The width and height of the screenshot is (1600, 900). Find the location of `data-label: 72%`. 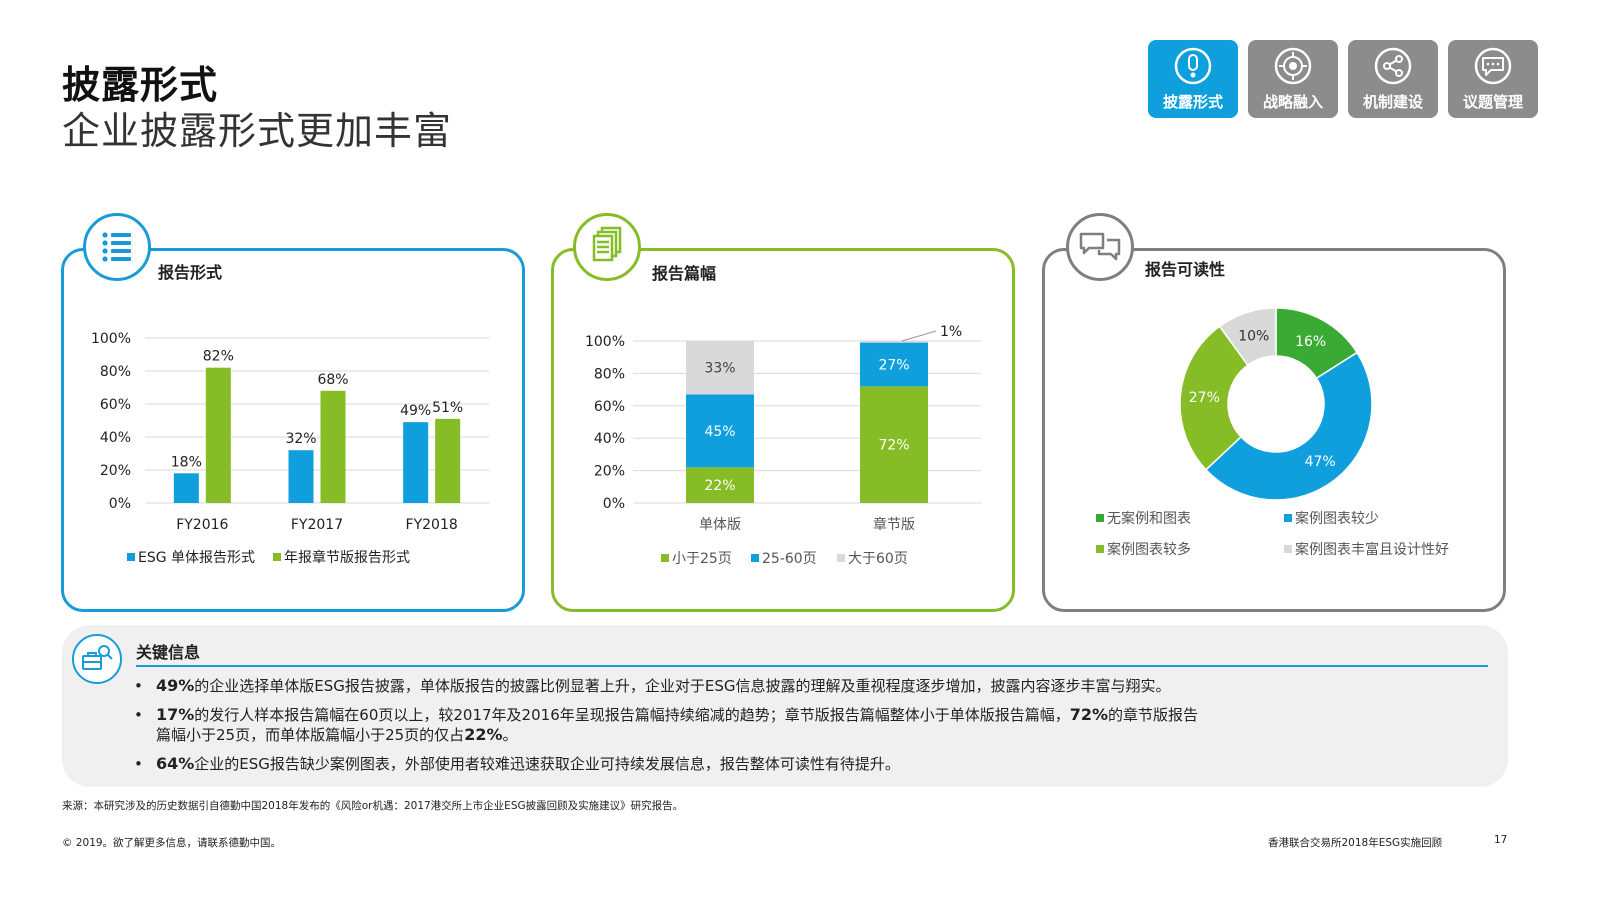

data-label: 72% is located at coordinates (893, 446).